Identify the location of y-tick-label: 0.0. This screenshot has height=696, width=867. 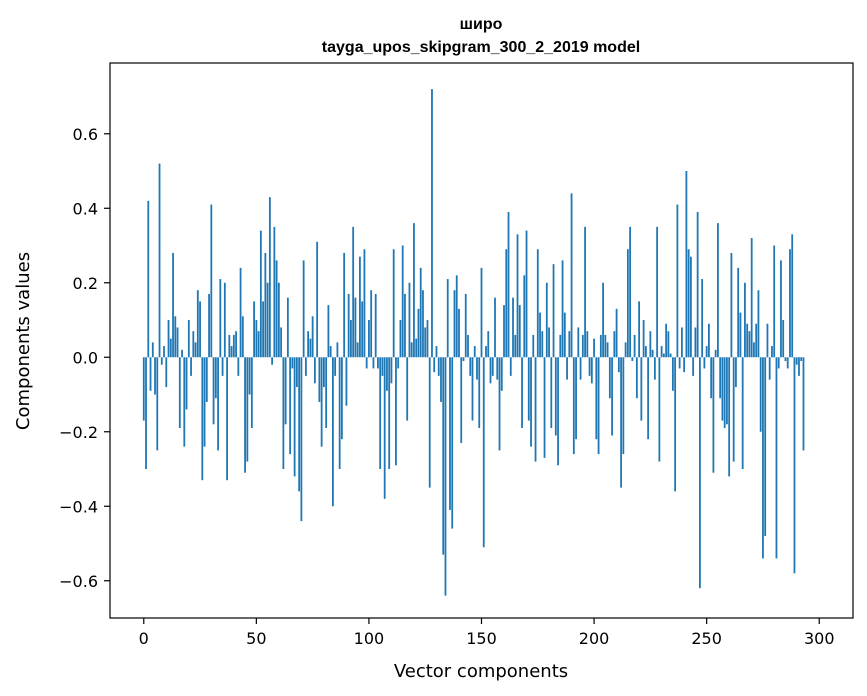
(85, 357).